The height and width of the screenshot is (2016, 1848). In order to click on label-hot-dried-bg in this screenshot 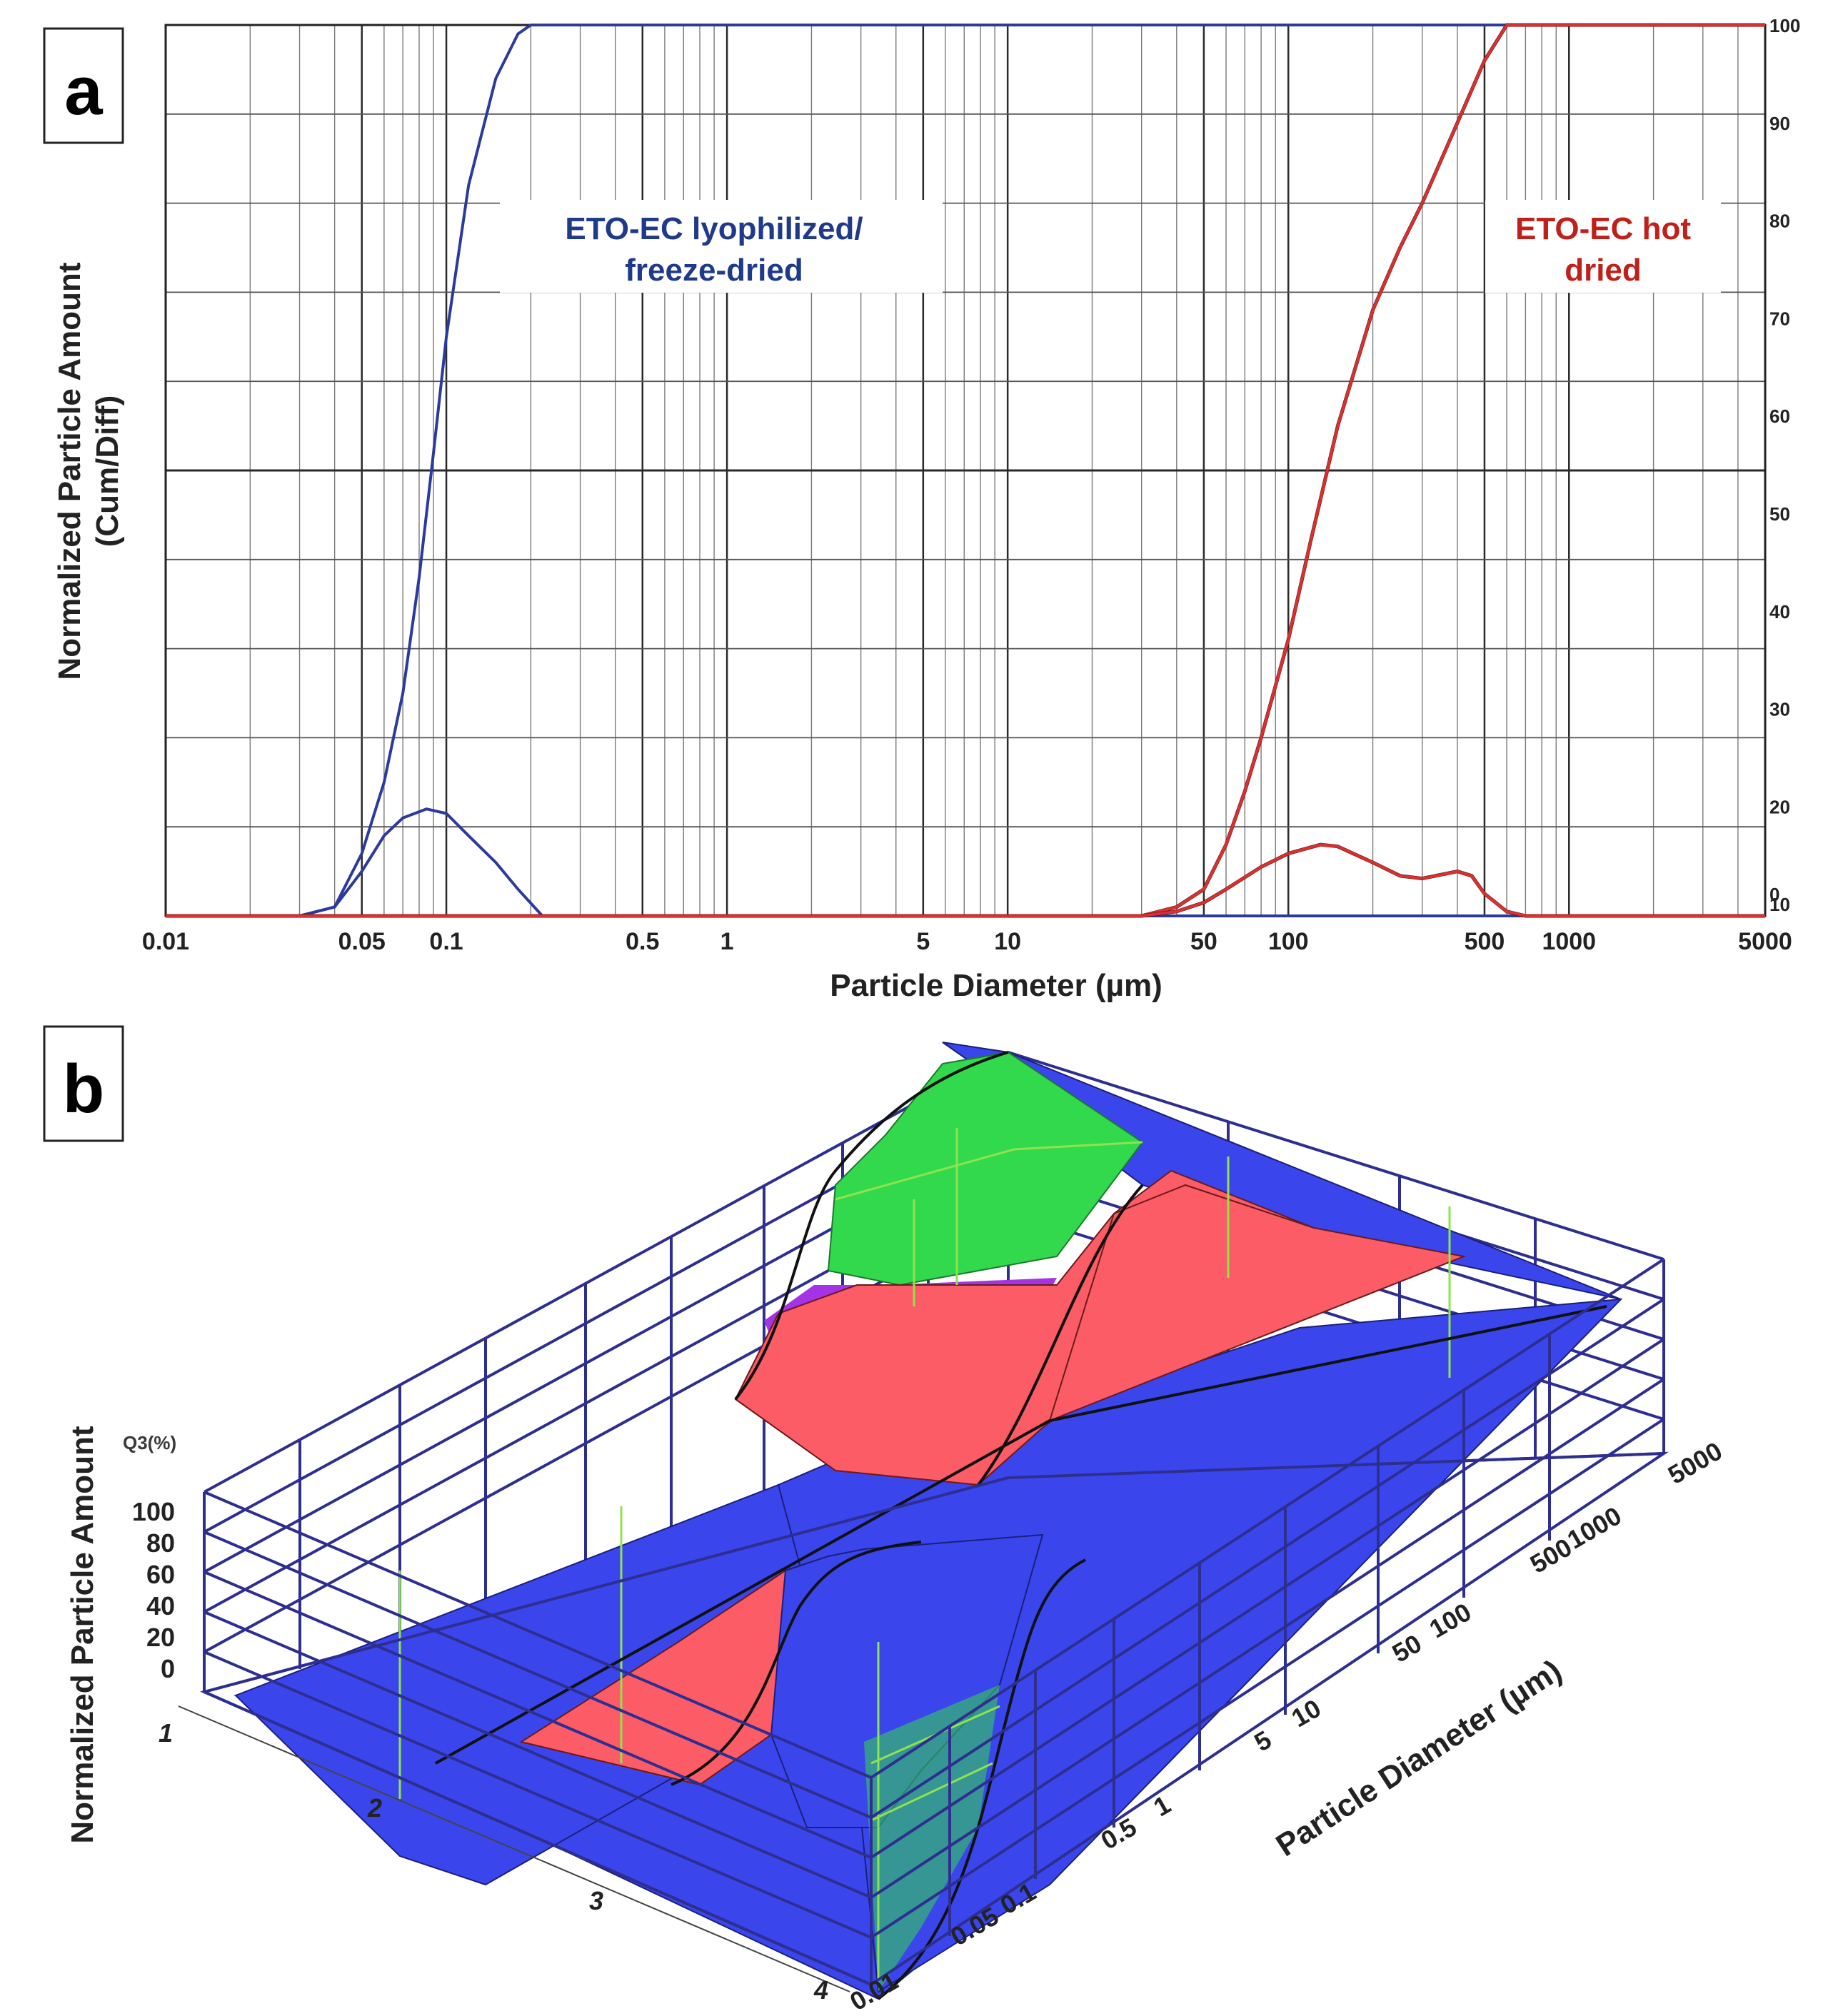, I will do `click(1603, 246)`.